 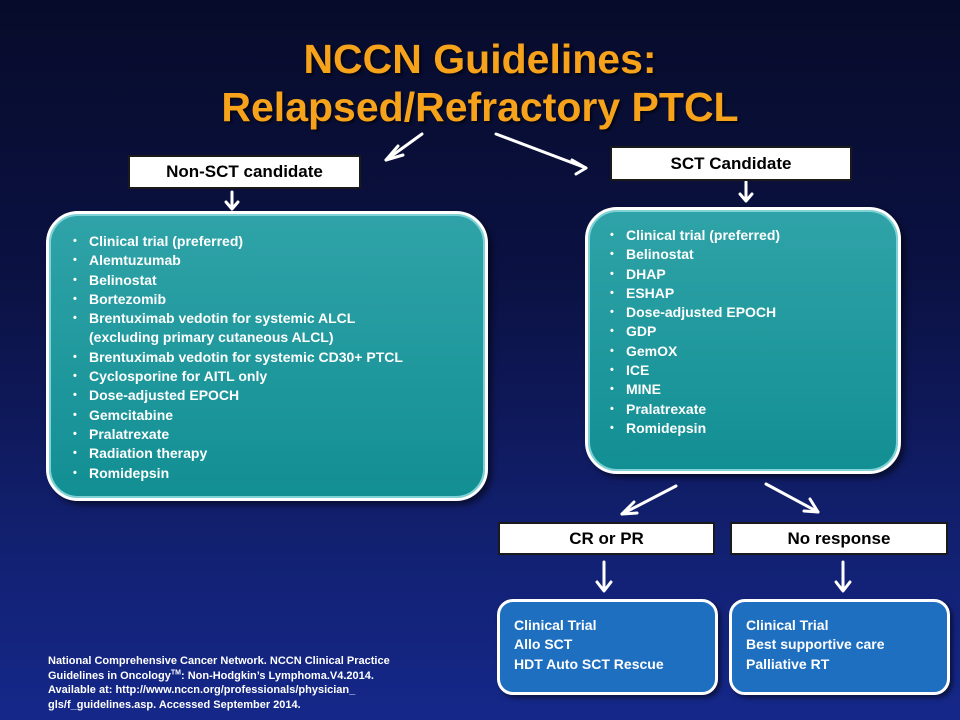 What do you see at coordinates (754, 294) in the screenshot?
I see `list-item: ESHAP` at bounding box center [754, 294].